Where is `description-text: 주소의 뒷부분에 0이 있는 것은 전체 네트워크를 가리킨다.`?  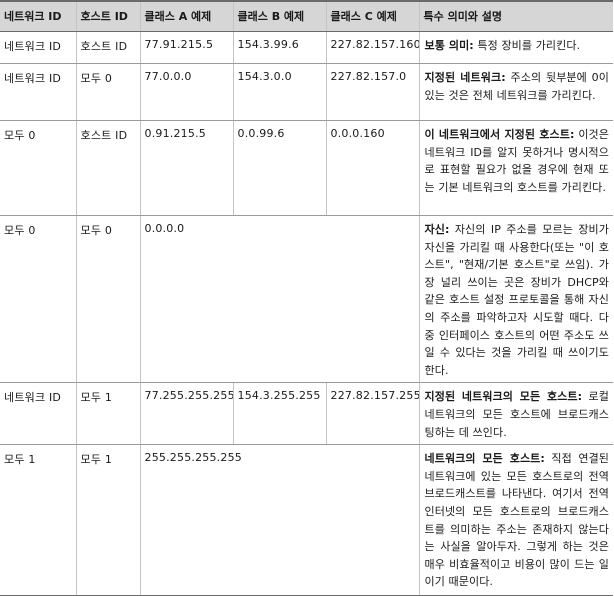 description-text: 주소의 뒷부분에 0이 있는 것은 전체 네트워크를 가리킨다. is located at coordinates (516, 86).